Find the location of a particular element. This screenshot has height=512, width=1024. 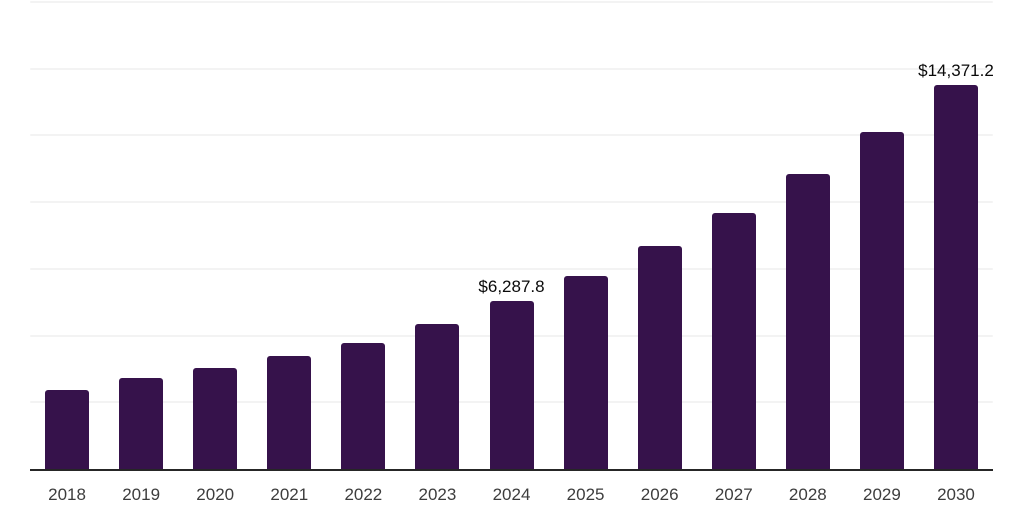

x-tick-label-2024: 2024 is located at coordinates (511, 494).